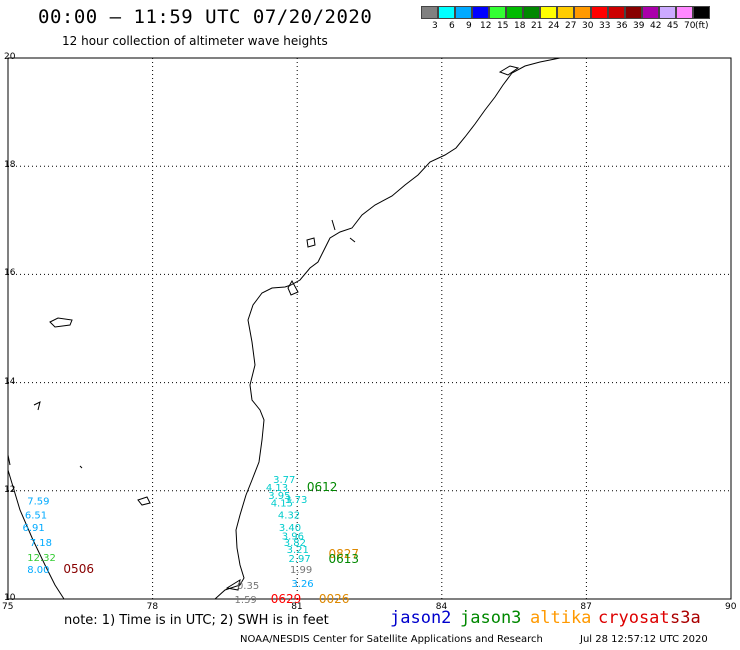  What do you see at coordinates (503, 26) in the screenshot?
I see `scale-label: 15` at bounding box center [503, 26].